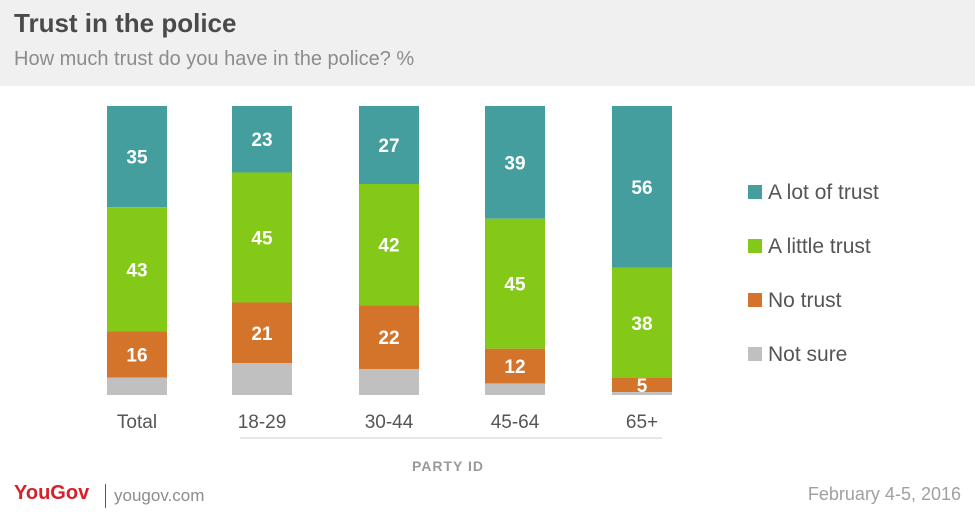  Describe the element at coordinates (515, 422) in the screenshot. I see `category-label: 45-64` at that location.